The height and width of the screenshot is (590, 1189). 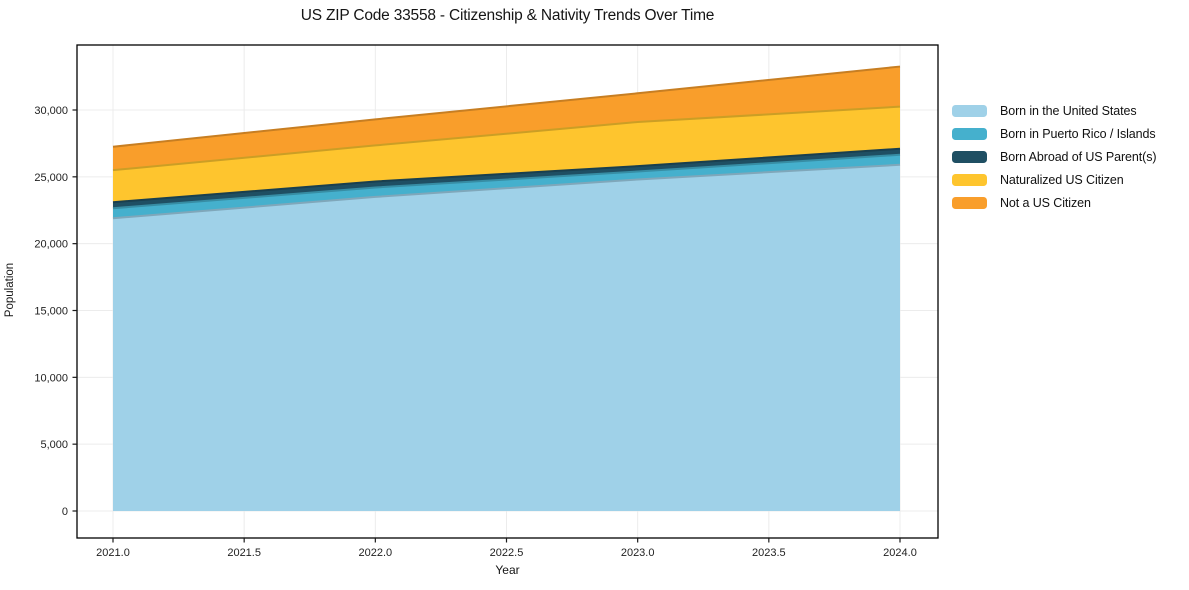 I want to click on legend-label: Born Abroad of US Parent(s), so click(x=1078, y=157).